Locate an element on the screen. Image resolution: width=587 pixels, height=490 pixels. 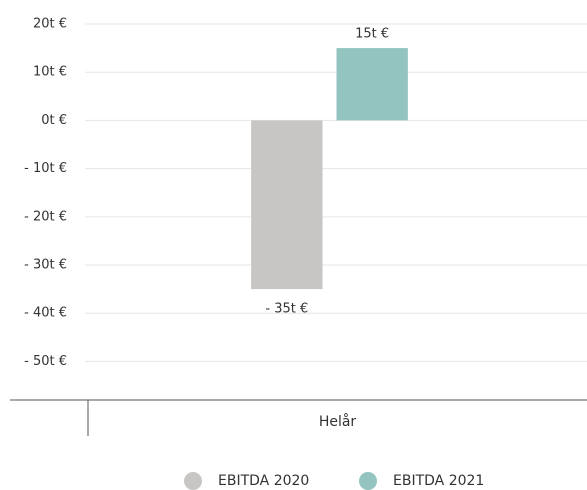
y-tick-label: - 30t € is located at coordinates (45, 265).